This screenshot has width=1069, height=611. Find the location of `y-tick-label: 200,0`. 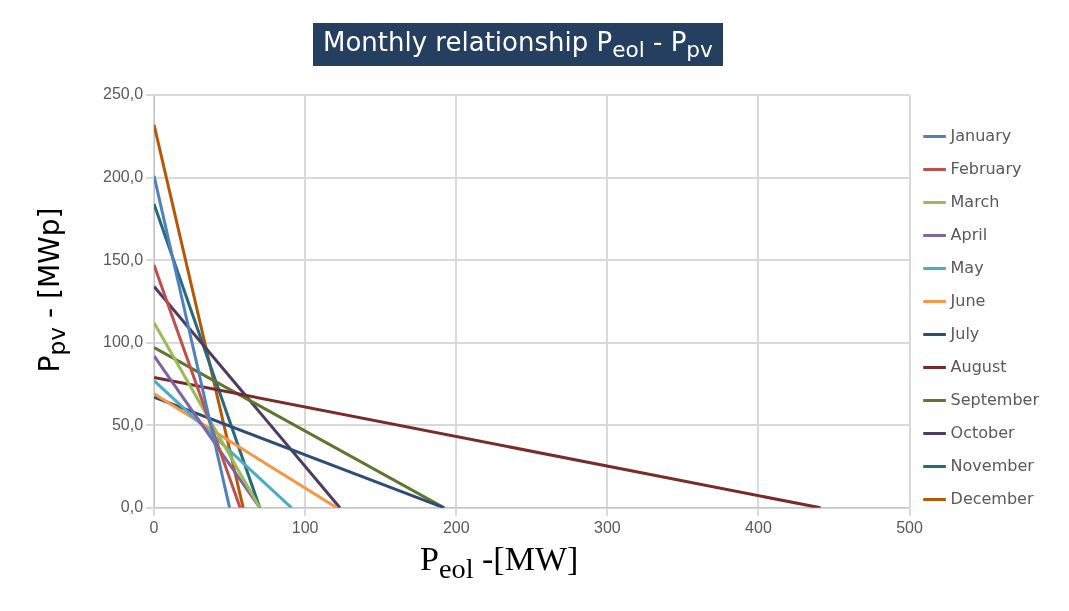

y-tick-label: 200,0 is located at coordinates (123, 176).